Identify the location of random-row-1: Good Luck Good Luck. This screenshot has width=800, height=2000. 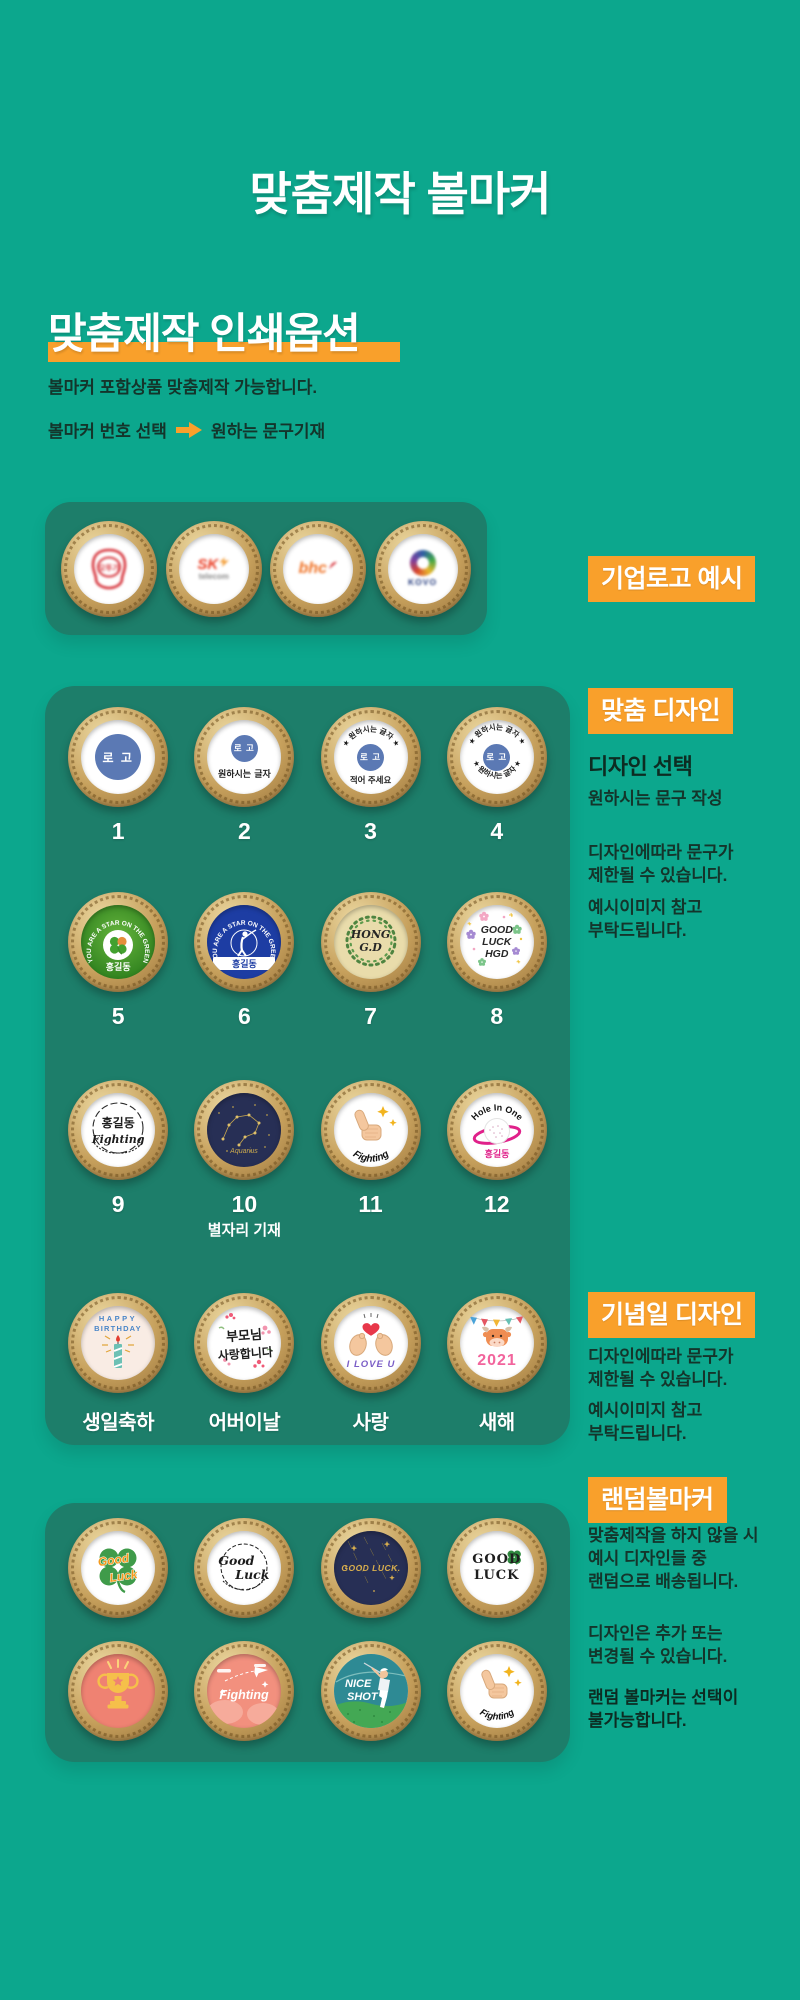
(307, 1568).